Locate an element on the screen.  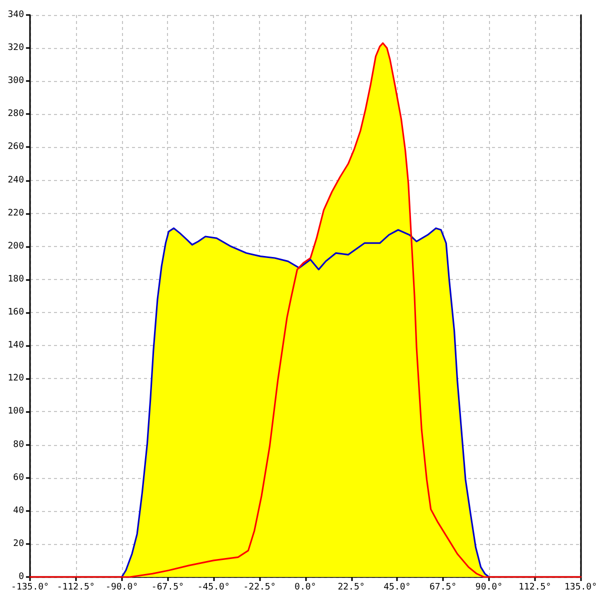
x-tick-label: 45.0° is located at coordinates (397, 587).